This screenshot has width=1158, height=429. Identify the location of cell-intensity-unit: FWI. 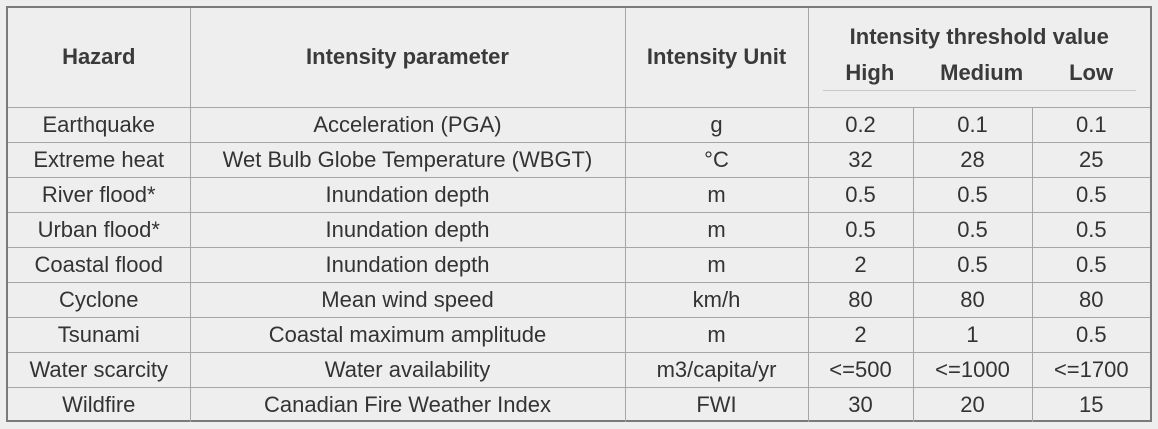
(716, 404).